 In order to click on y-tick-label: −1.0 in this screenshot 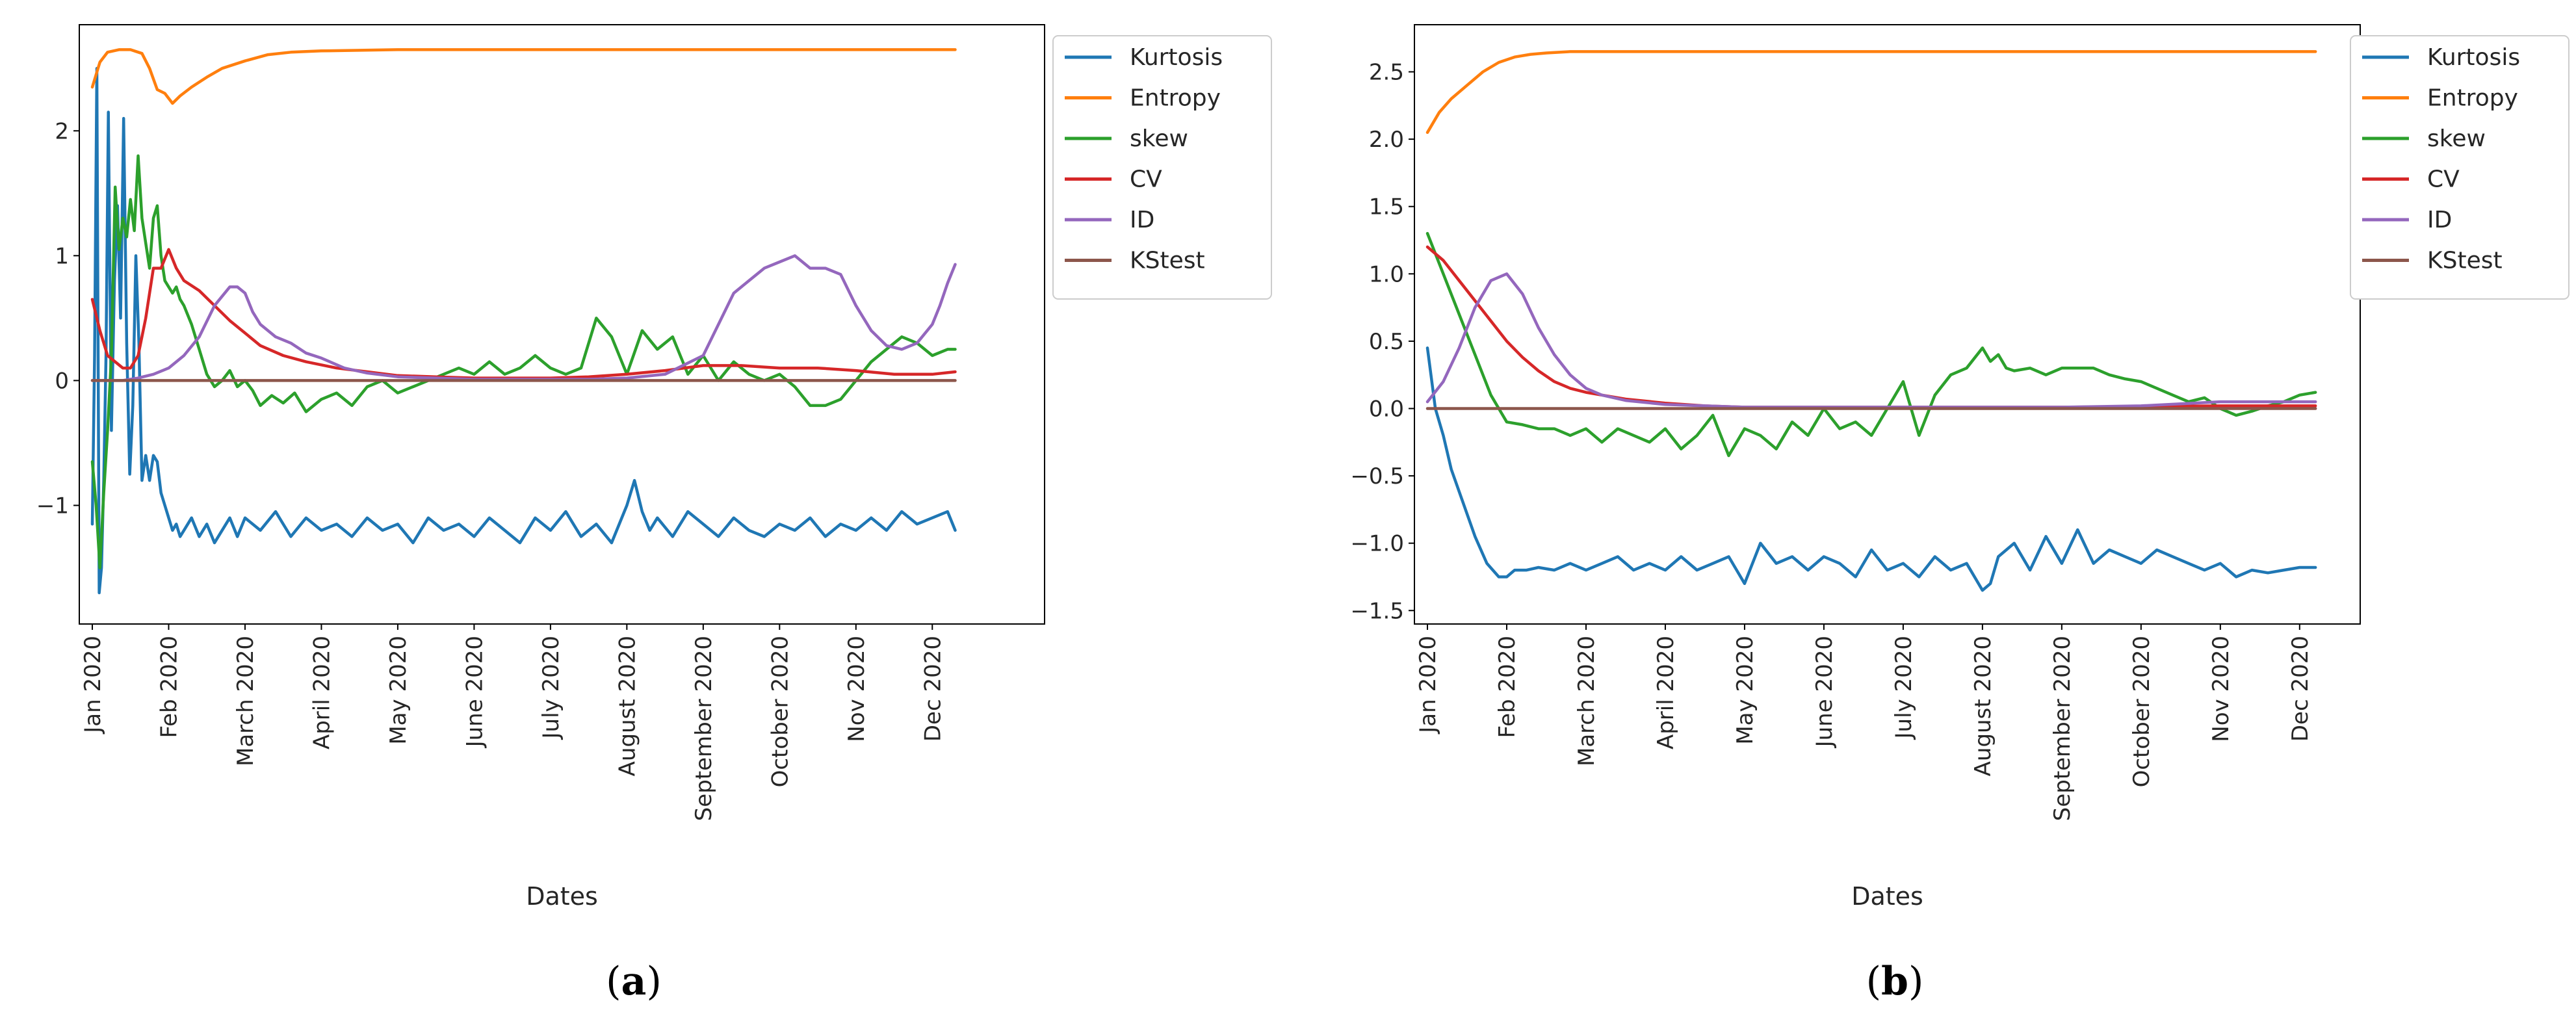, I will do `click(1377, 544)`.